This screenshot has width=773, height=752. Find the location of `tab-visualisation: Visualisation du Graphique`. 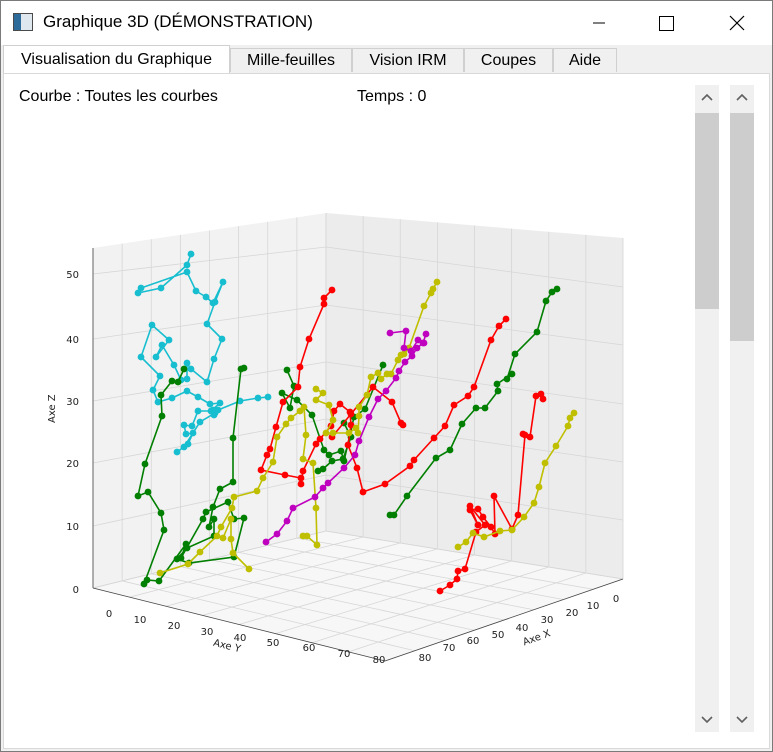

tab-visualisation: Visualisation du Graphique is located at coordinates (116, 59).